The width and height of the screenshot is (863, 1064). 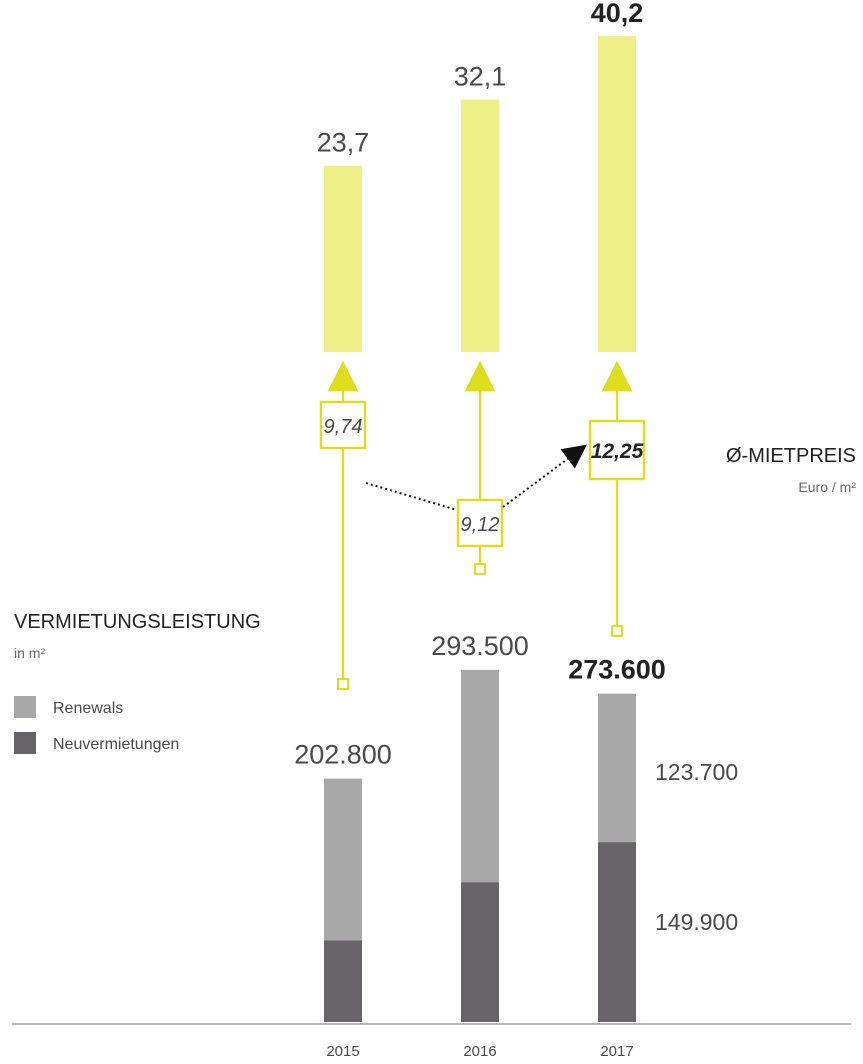 What do you see at coordinates (343, 755) in the screenshot?
I see `total-label-2015: 202.800` at bounding box center [343, 755].